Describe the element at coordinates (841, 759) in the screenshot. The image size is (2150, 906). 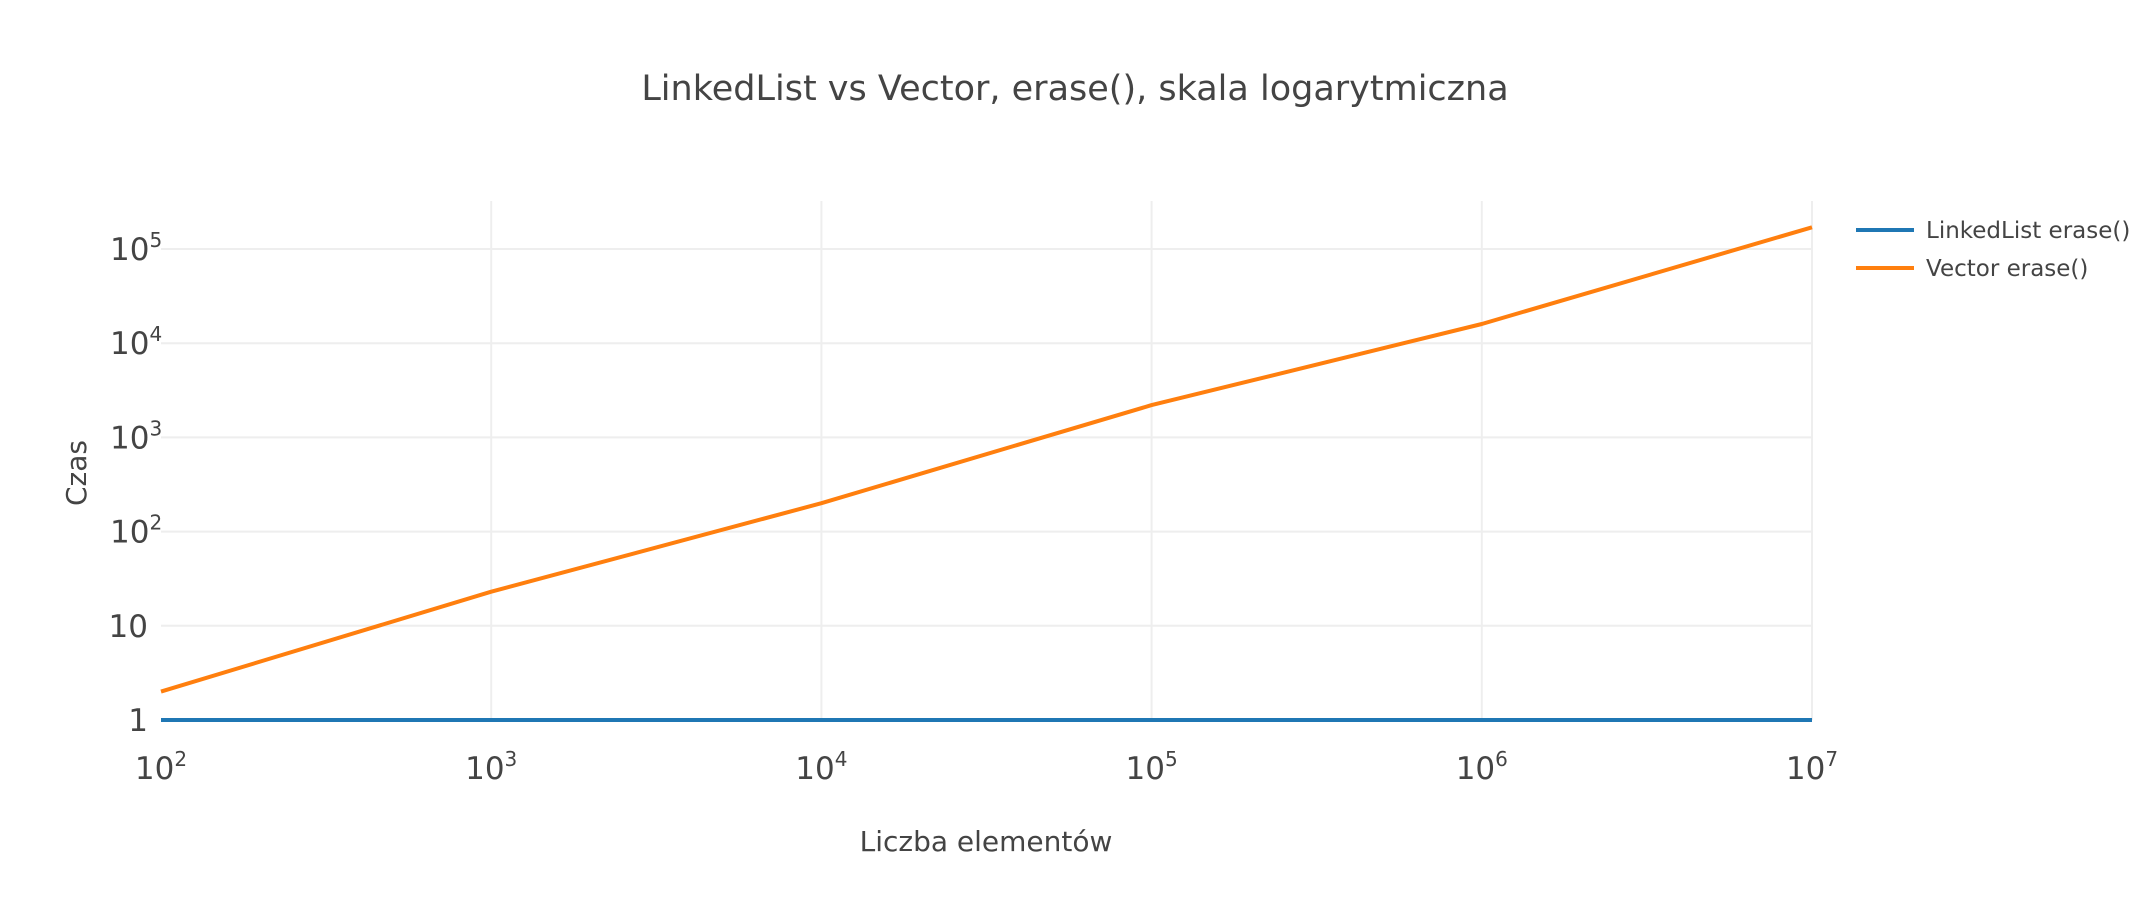
I see `x-tick-exponent: 4` at that location.